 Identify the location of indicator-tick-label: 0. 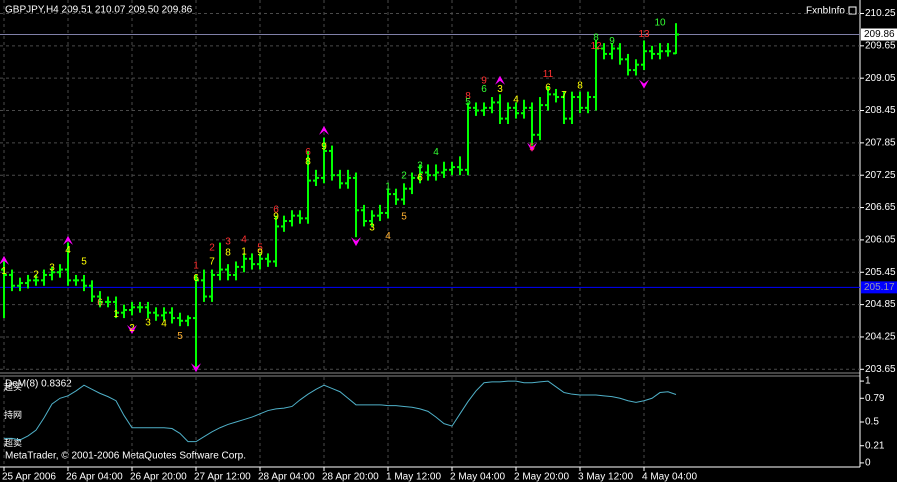
(868, 463).